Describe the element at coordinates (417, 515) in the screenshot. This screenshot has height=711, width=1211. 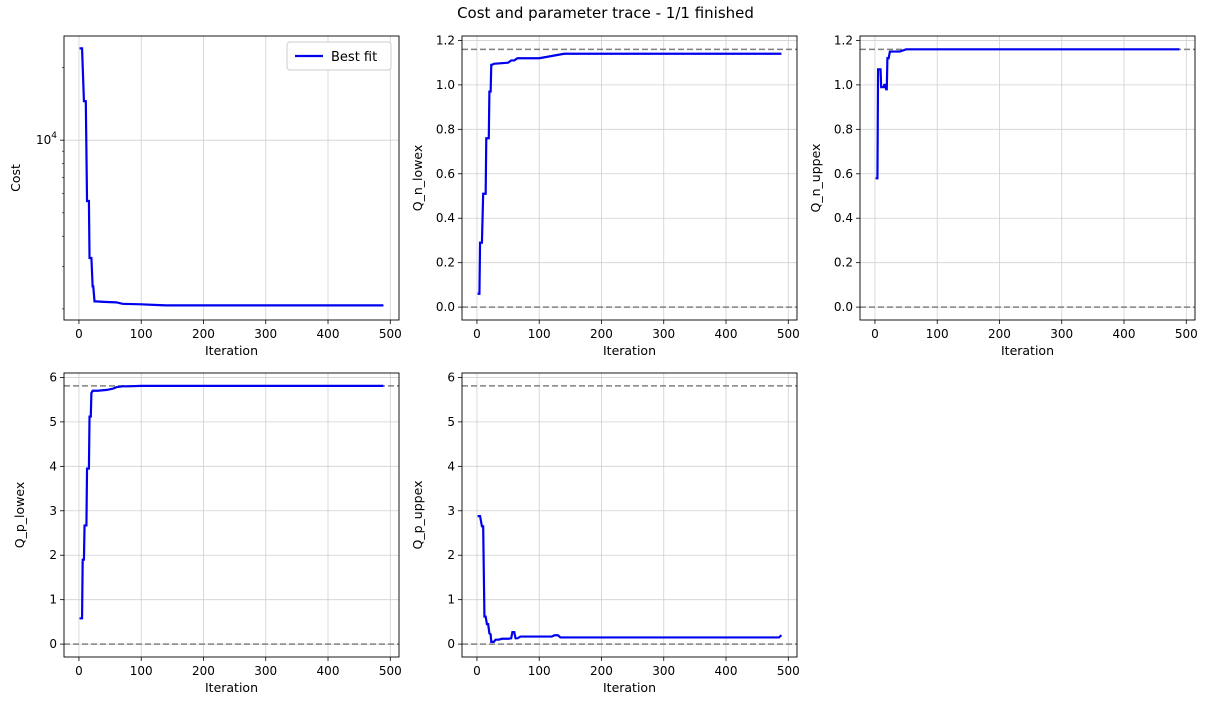
I see `y-axis-label: Q_p_uppex` at that location.